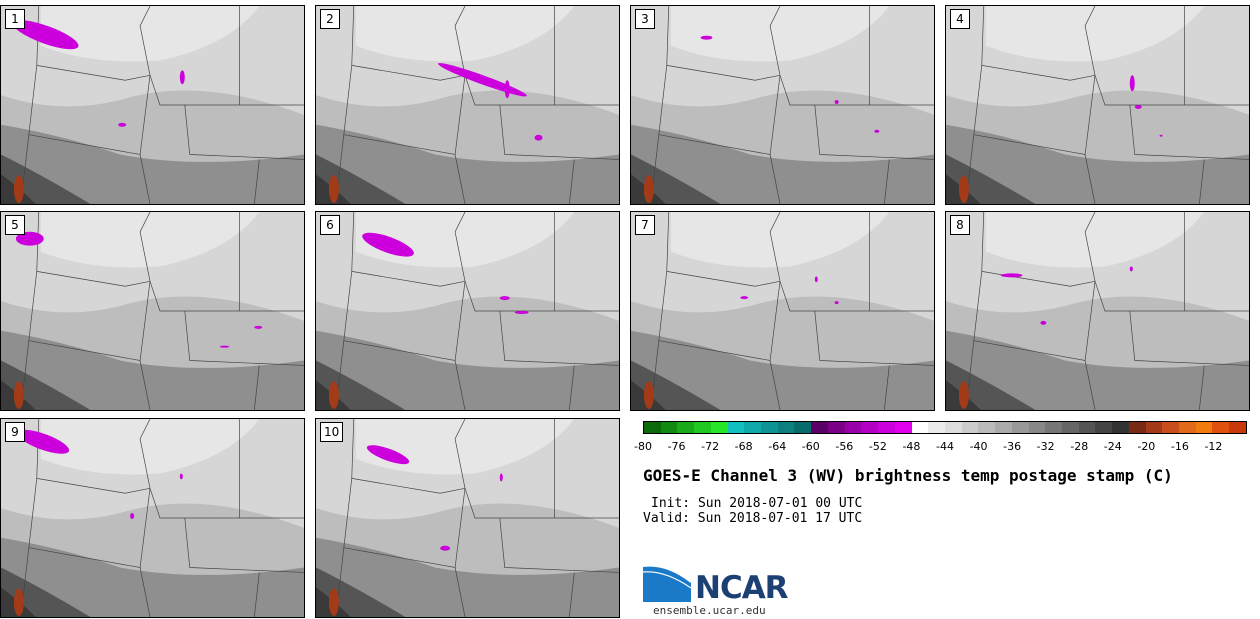 Image resolution: width=1260 pixels, height=619 pixels. What do you see at coordinates (911, 446) in the screenshot?
I see `colorbar-tick-label: -48` at bounding box center [911, 446].